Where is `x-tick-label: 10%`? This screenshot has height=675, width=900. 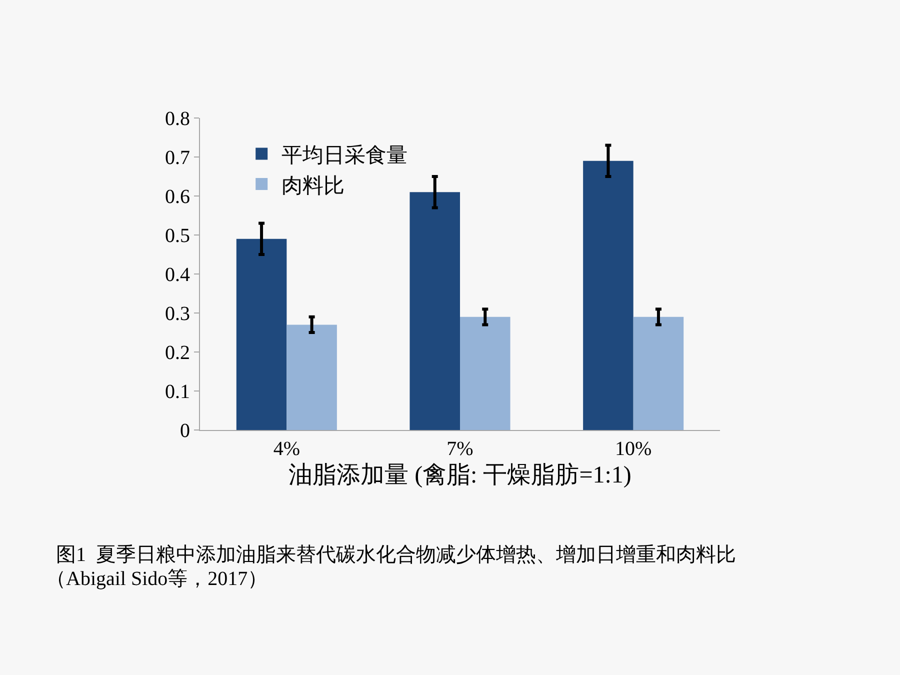 x-tick-label: 10% is located at coordinates (633, 449).